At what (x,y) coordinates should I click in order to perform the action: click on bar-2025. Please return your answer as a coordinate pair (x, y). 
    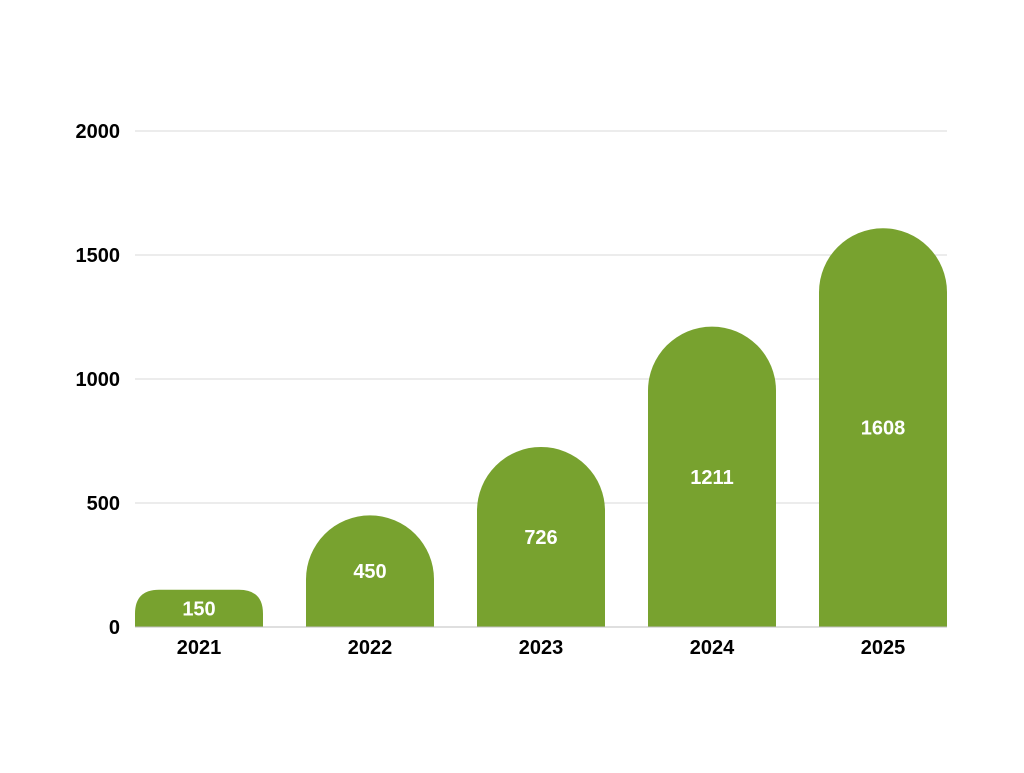
    Looking at the image, I should click on (883, 427).